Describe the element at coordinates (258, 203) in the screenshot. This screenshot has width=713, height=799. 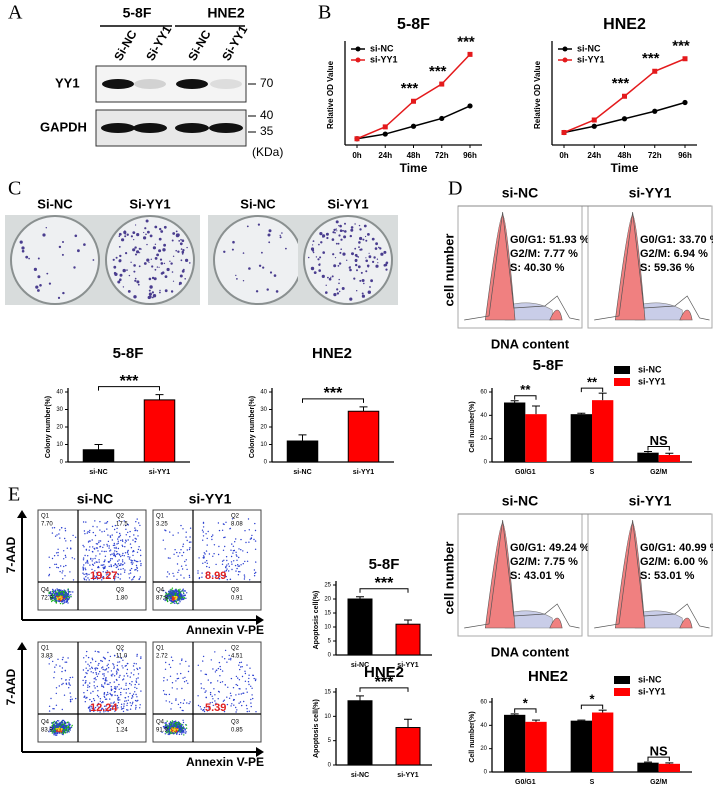
I see `plate-label: Si-NC` at that location.